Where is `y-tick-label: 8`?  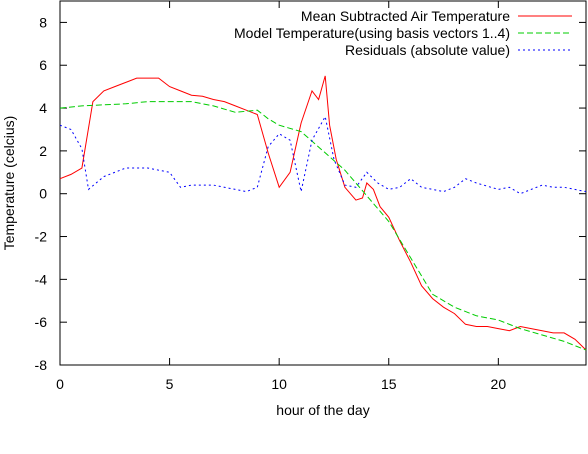
y-tick-label: 8 is located at coordinates (43, 22).